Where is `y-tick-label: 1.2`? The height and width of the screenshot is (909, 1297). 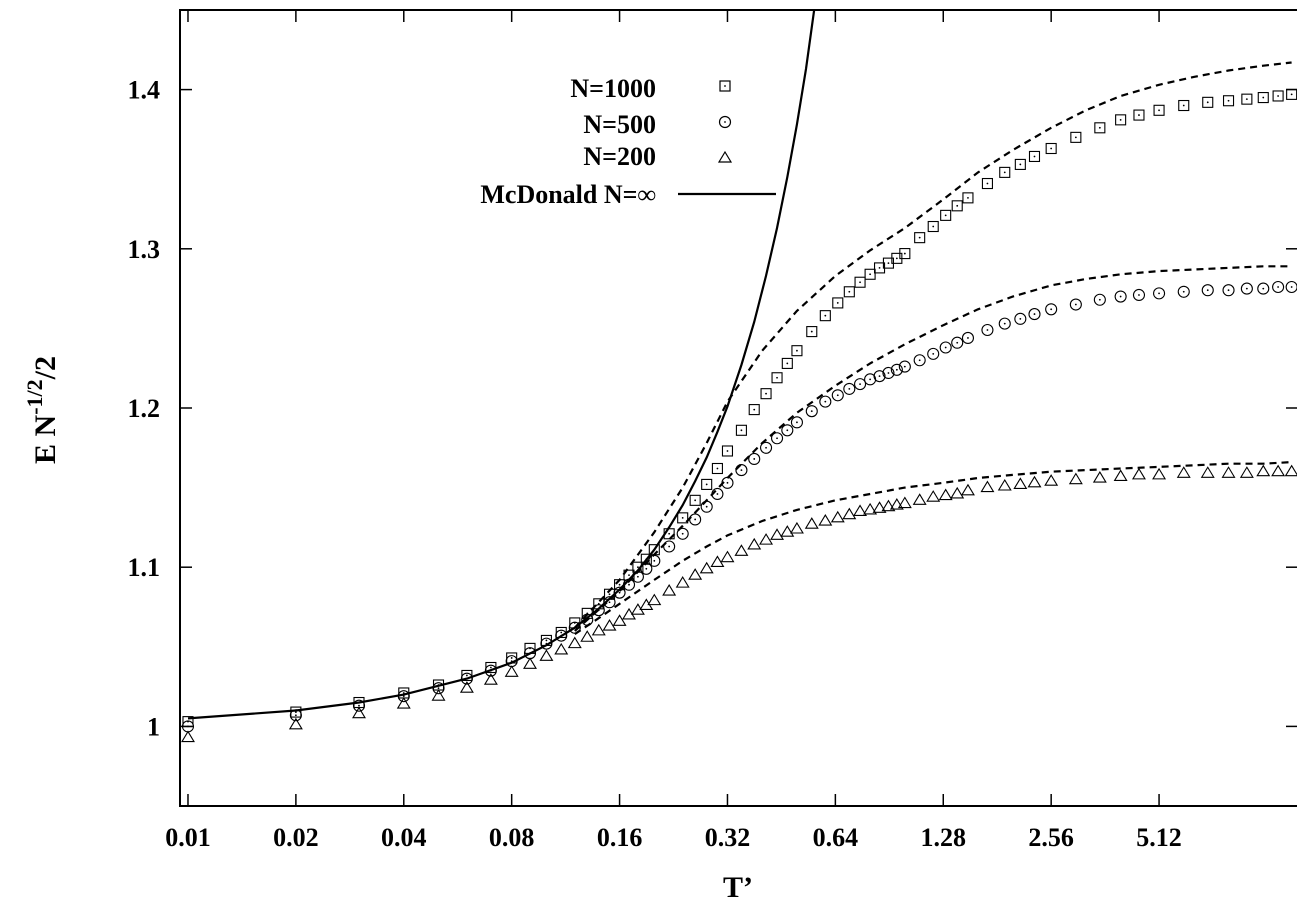
y-tick-label: 1.2 is located at coordinates (144, 408).